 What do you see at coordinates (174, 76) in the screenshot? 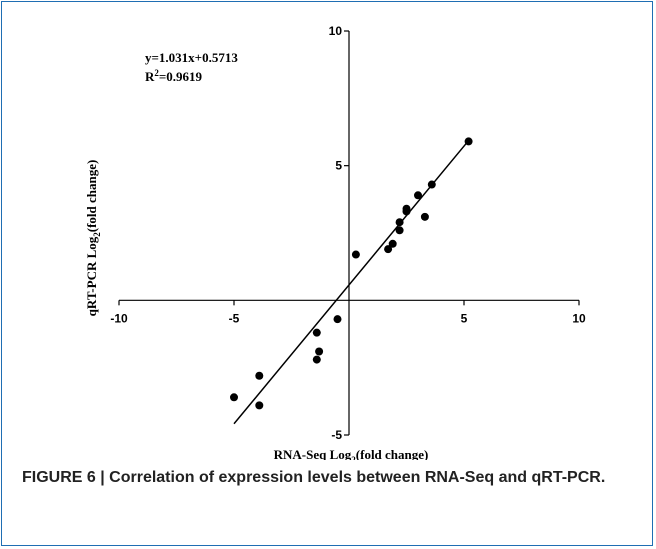
I see `r-squared-annotation: R2=0.9619` at bounding box center [174, 76].